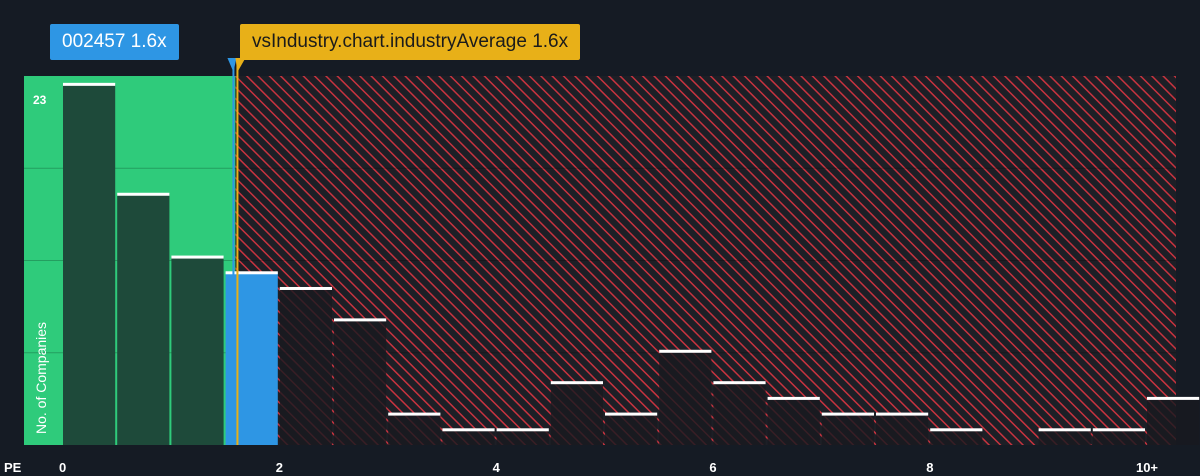 The width and height of the screenshot is (1200, 476). I want to click on y-axis-label: No. of Companies, so click(41, 378).